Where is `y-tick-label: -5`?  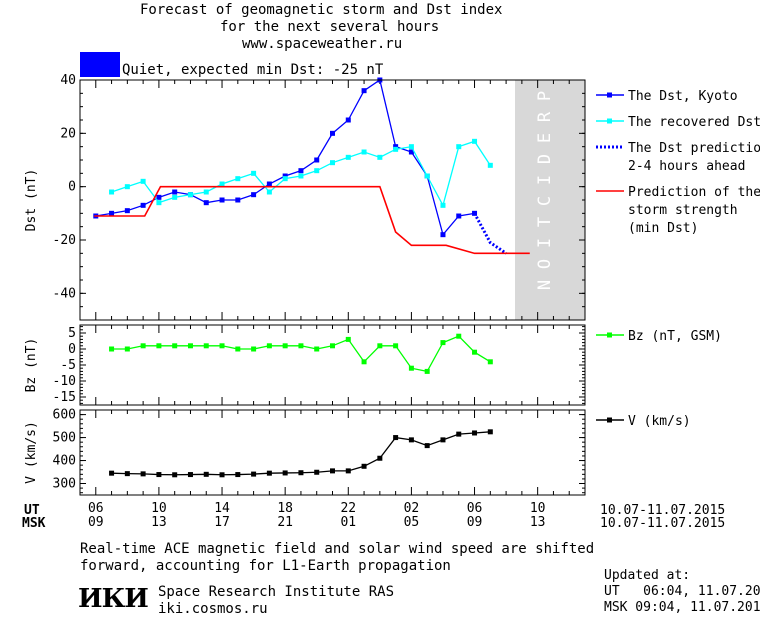 y-tick-label: -5 is located at coordinates (68, 365).